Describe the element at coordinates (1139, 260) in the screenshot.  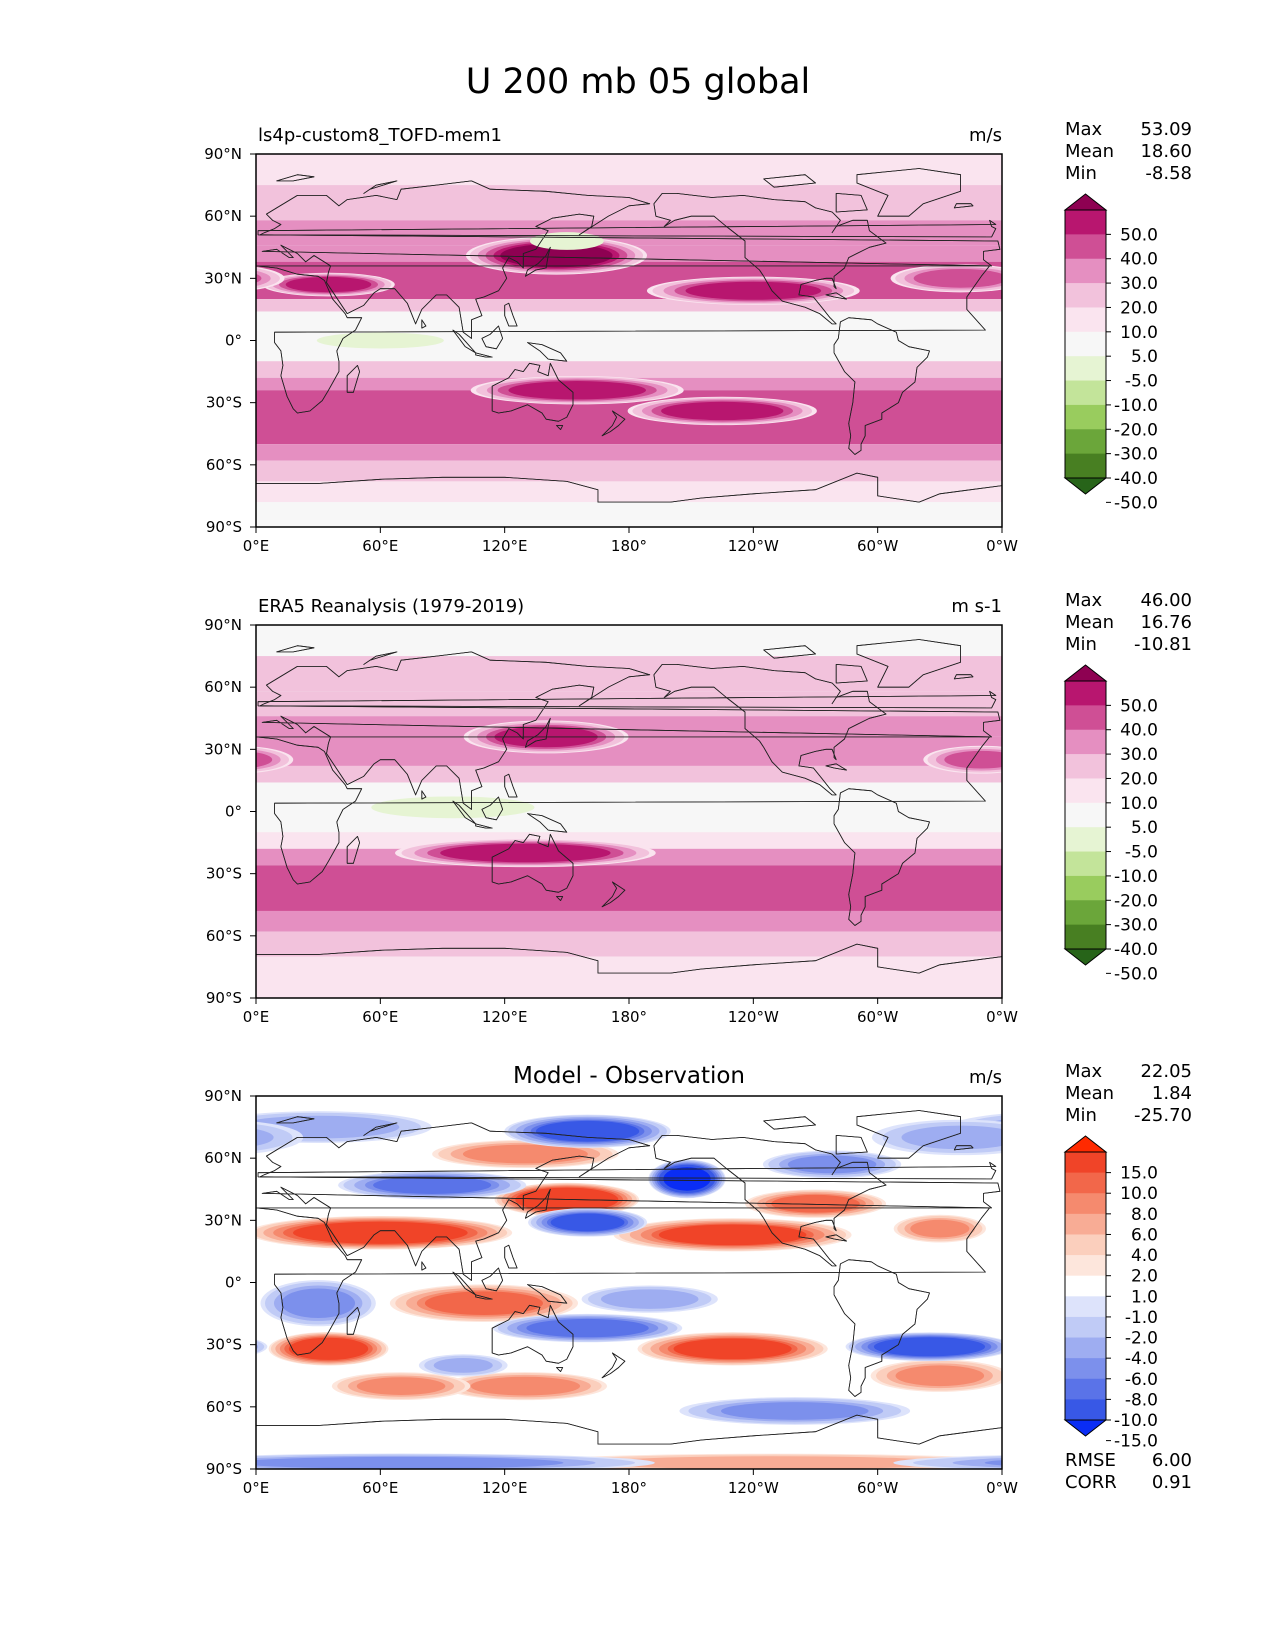
I see `colorbar-label: 40.0` at that location.